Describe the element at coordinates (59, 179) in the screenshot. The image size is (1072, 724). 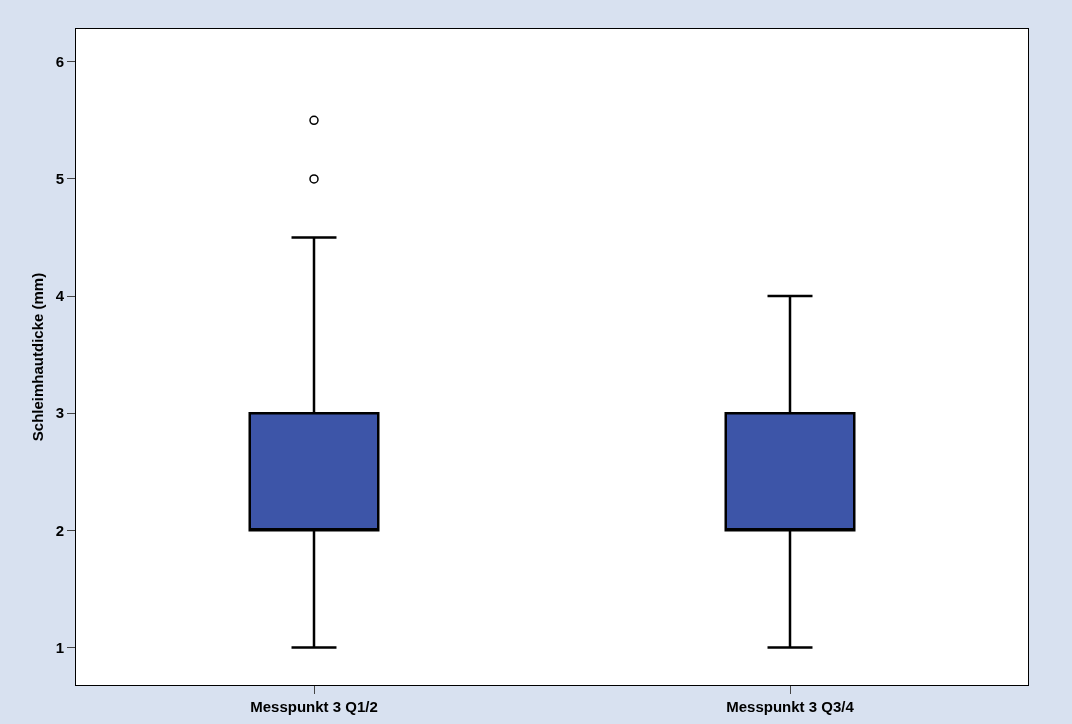
I see `y-tick-label: 5` at that location.